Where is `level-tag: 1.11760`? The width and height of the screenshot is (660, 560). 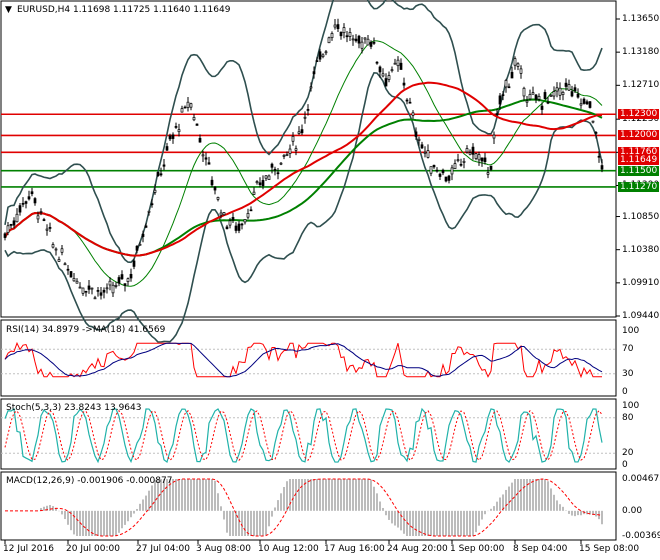 level-tag: 1.11760 is located at coordinates (639, 152).